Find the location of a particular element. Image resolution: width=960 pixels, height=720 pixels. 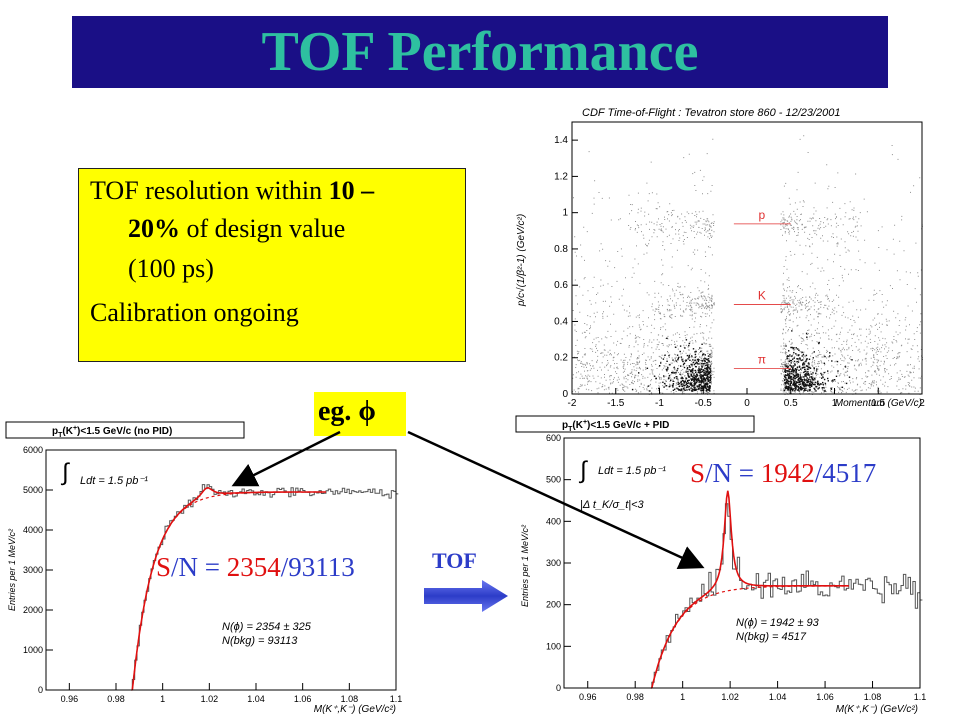

scatter-ytick-label: 0 is located at coordinates (565, 394).